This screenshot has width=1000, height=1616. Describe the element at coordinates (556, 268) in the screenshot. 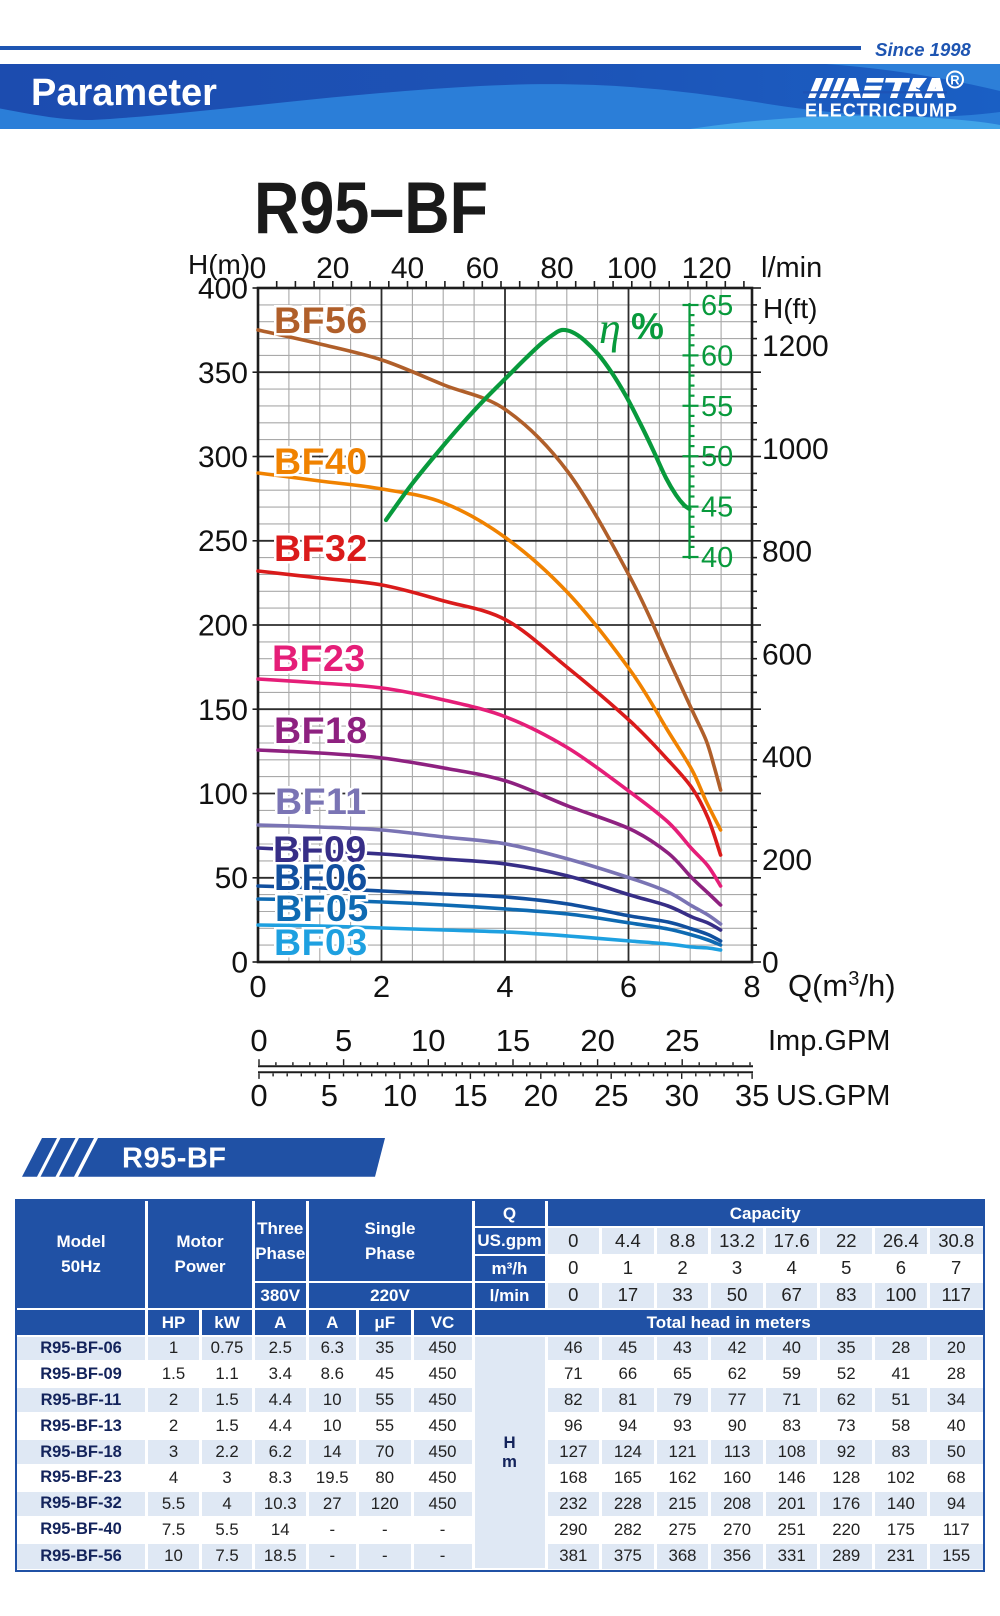

I see `svg-text: 80` at that location.